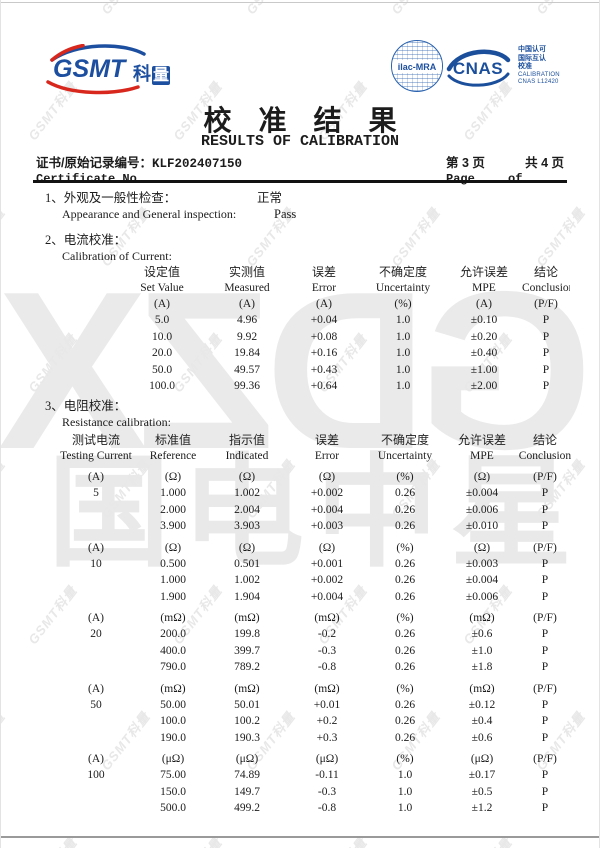  I want to click on table-cell: 50, so click(96, 704).